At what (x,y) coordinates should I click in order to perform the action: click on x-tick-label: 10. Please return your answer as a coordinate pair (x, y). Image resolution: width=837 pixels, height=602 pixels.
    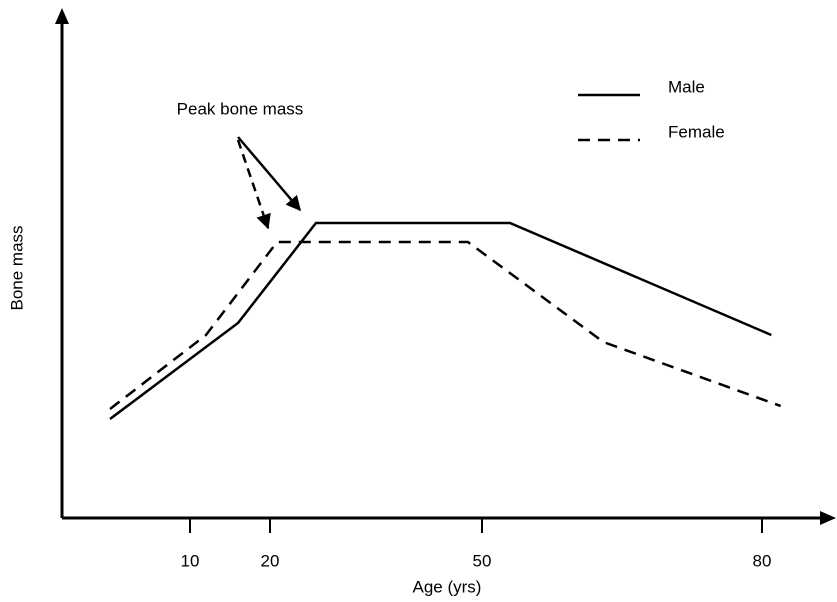
    Looking at the image, I should click on (190, 560).